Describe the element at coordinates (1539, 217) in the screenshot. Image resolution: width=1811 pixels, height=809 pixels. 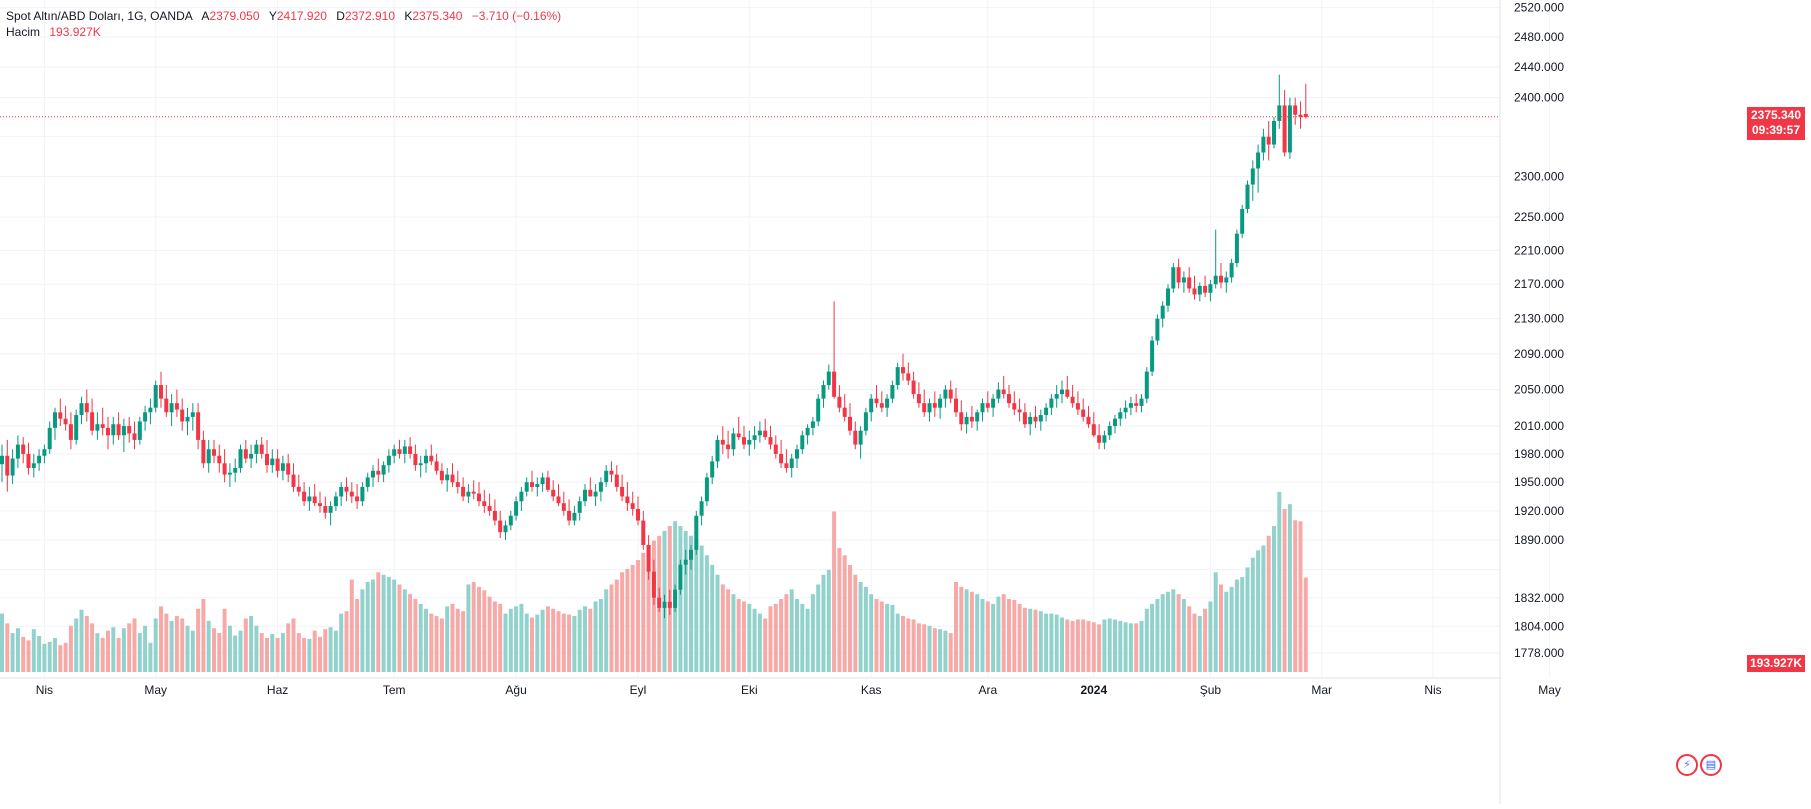
I see `price-tick-label: 2250.000` at that location.